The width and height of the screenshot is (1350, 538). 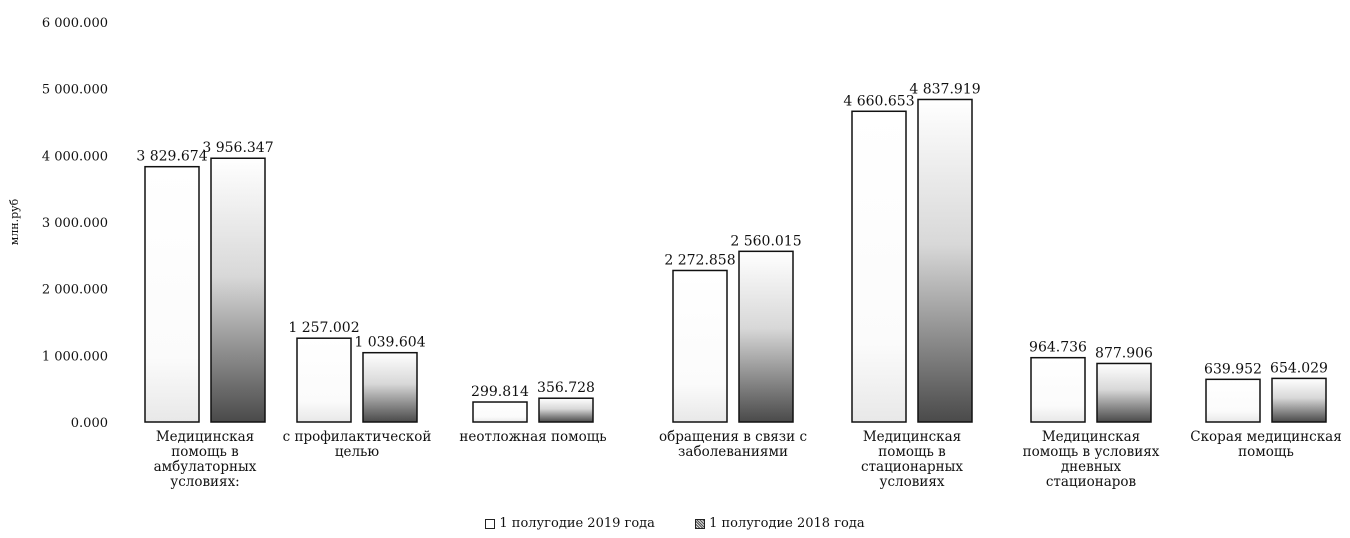 What do you see at coordinates (533, 437) in the screenshot?
I see `category-label: неотложная помощь` at bounding box center [533, 437].